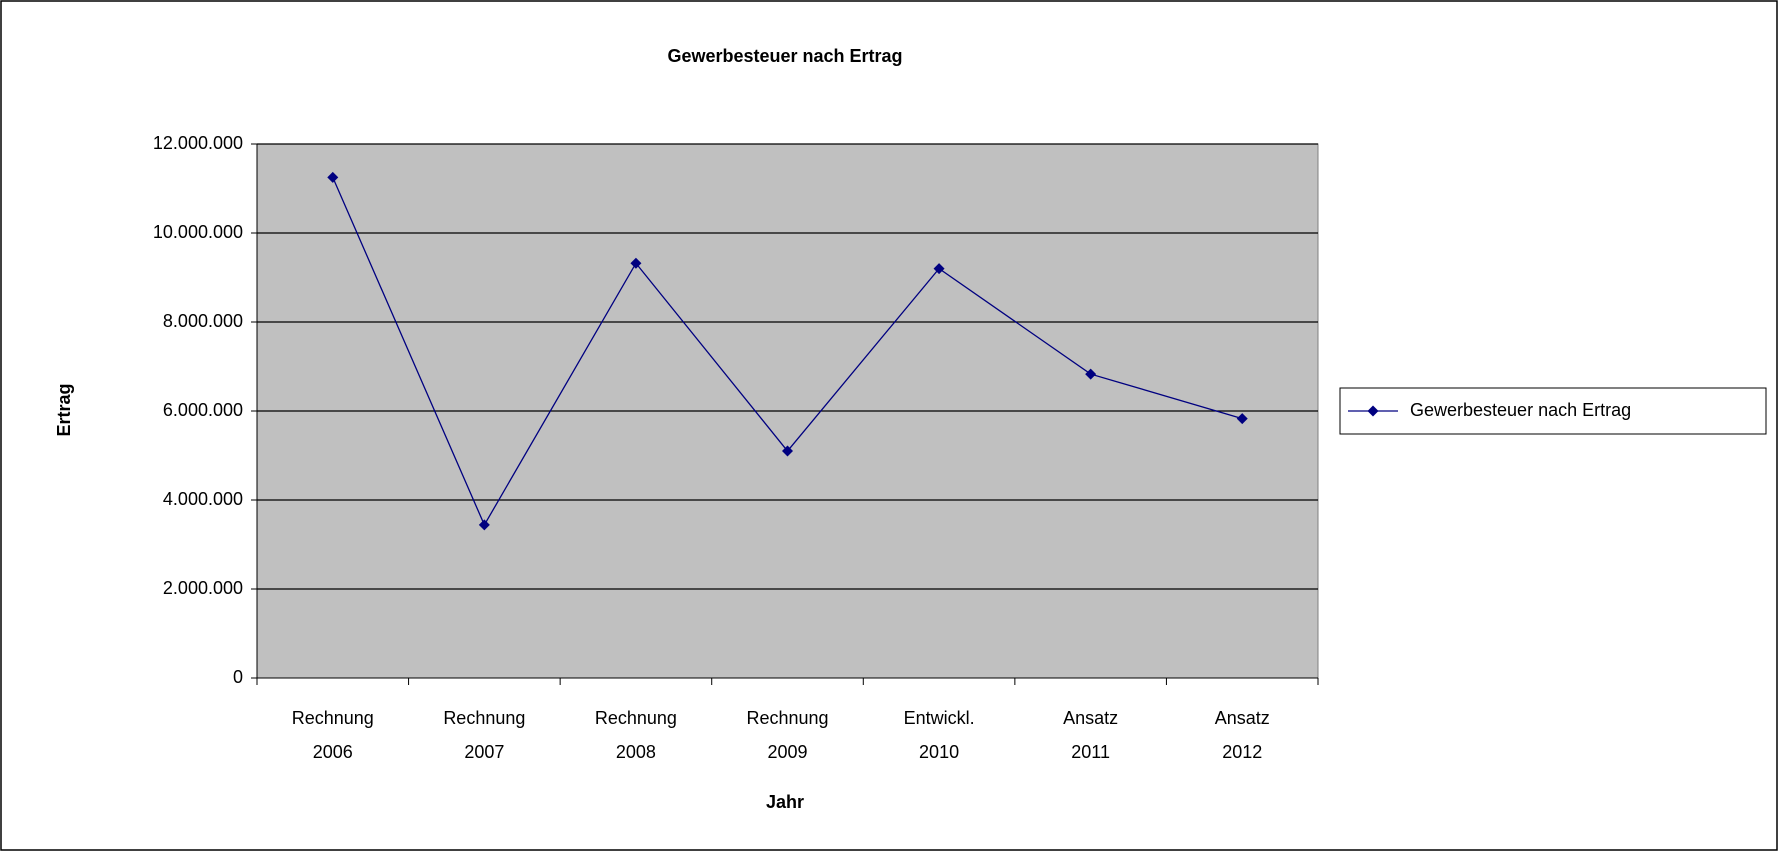 The height and width of the screenshot is (851, 1778). Describe the element at coordinates (203, 321) in the screenshot. I see `y-tick-label: 8.000.000` at that location.